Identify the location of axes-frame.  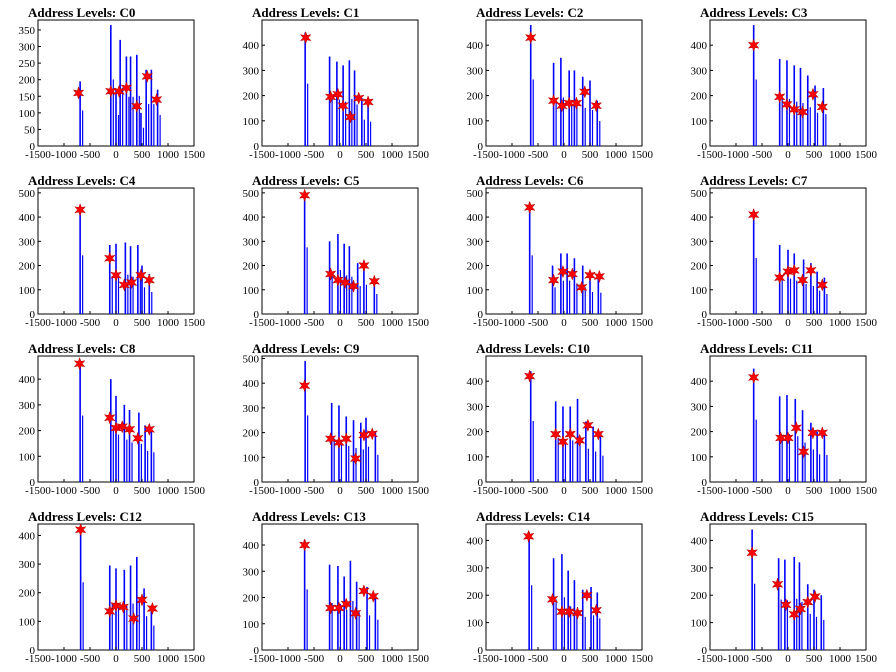
(340, 83).